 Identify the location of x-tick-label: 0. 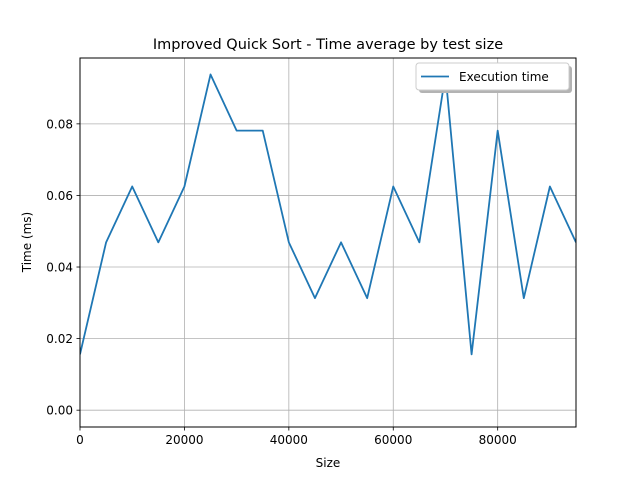
(80, 440).